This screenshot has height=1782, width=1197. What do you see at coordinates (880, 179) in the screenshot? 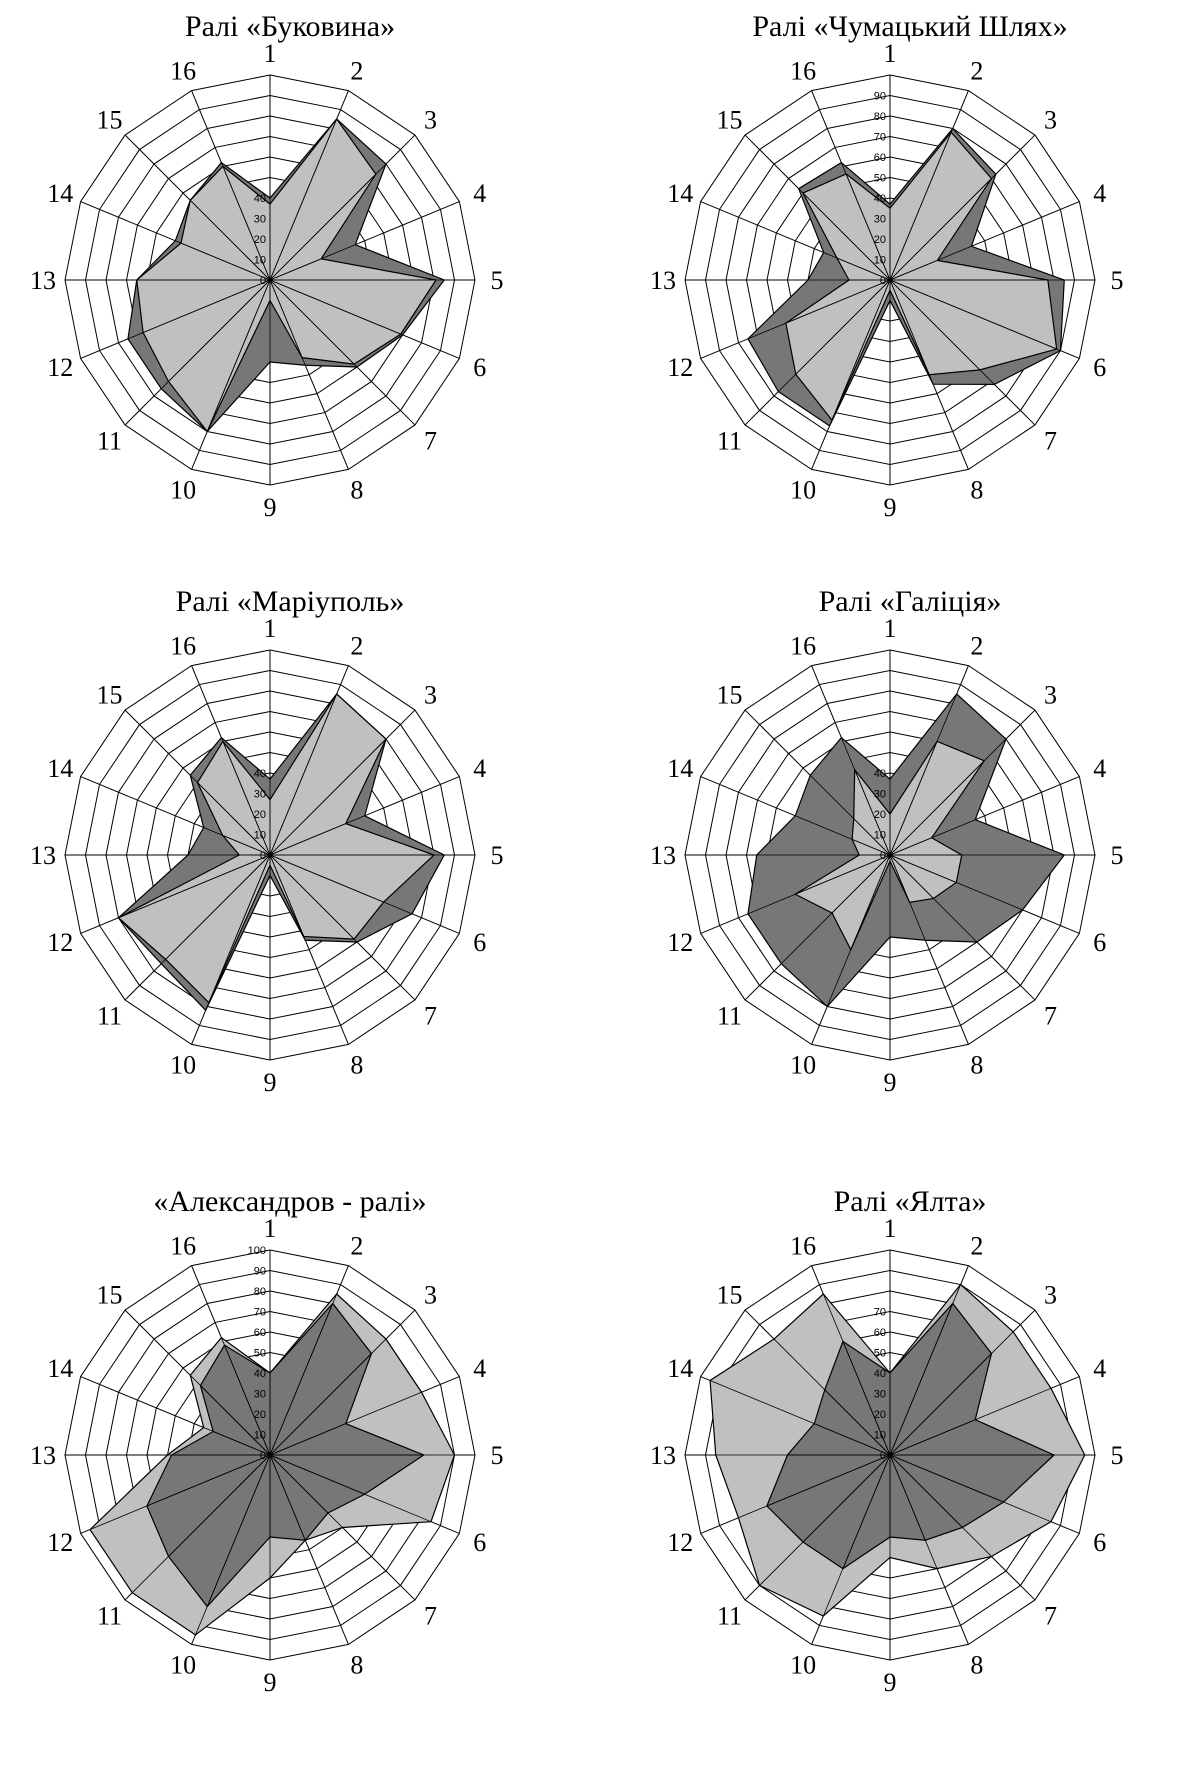
I see `tick-label: 50` at bounding box center [880, 179].